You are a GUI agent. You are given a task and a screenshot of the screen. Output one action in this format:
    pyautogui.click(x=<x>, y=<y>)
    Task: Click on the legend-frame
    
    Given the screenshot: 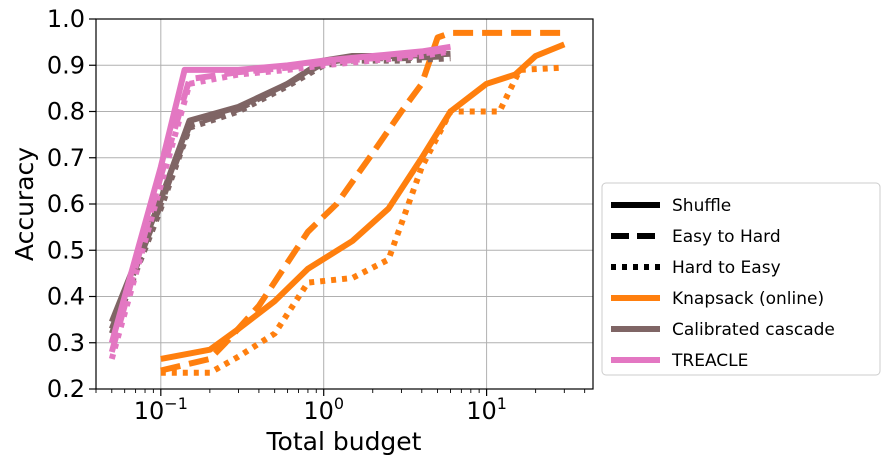 What is the action you would take?
    pyautogui.click(x=741, y=279)
    